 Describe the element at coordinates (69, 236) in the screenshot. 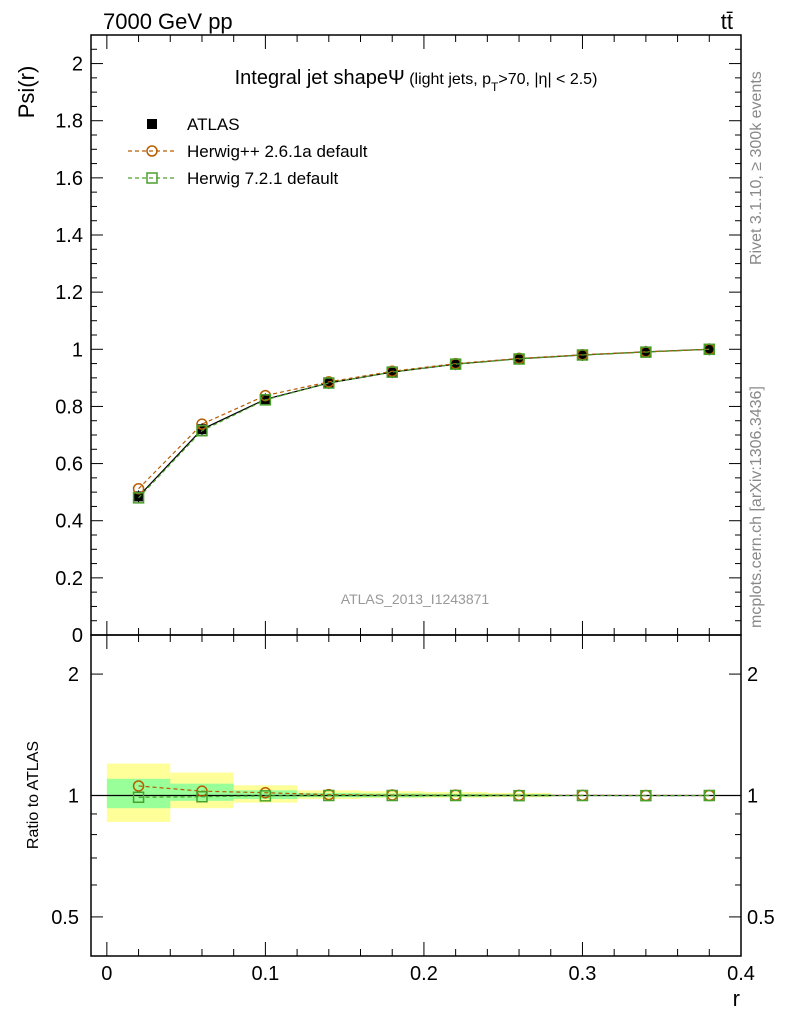

I see `main-y-tick-label: 1.4` at that location.